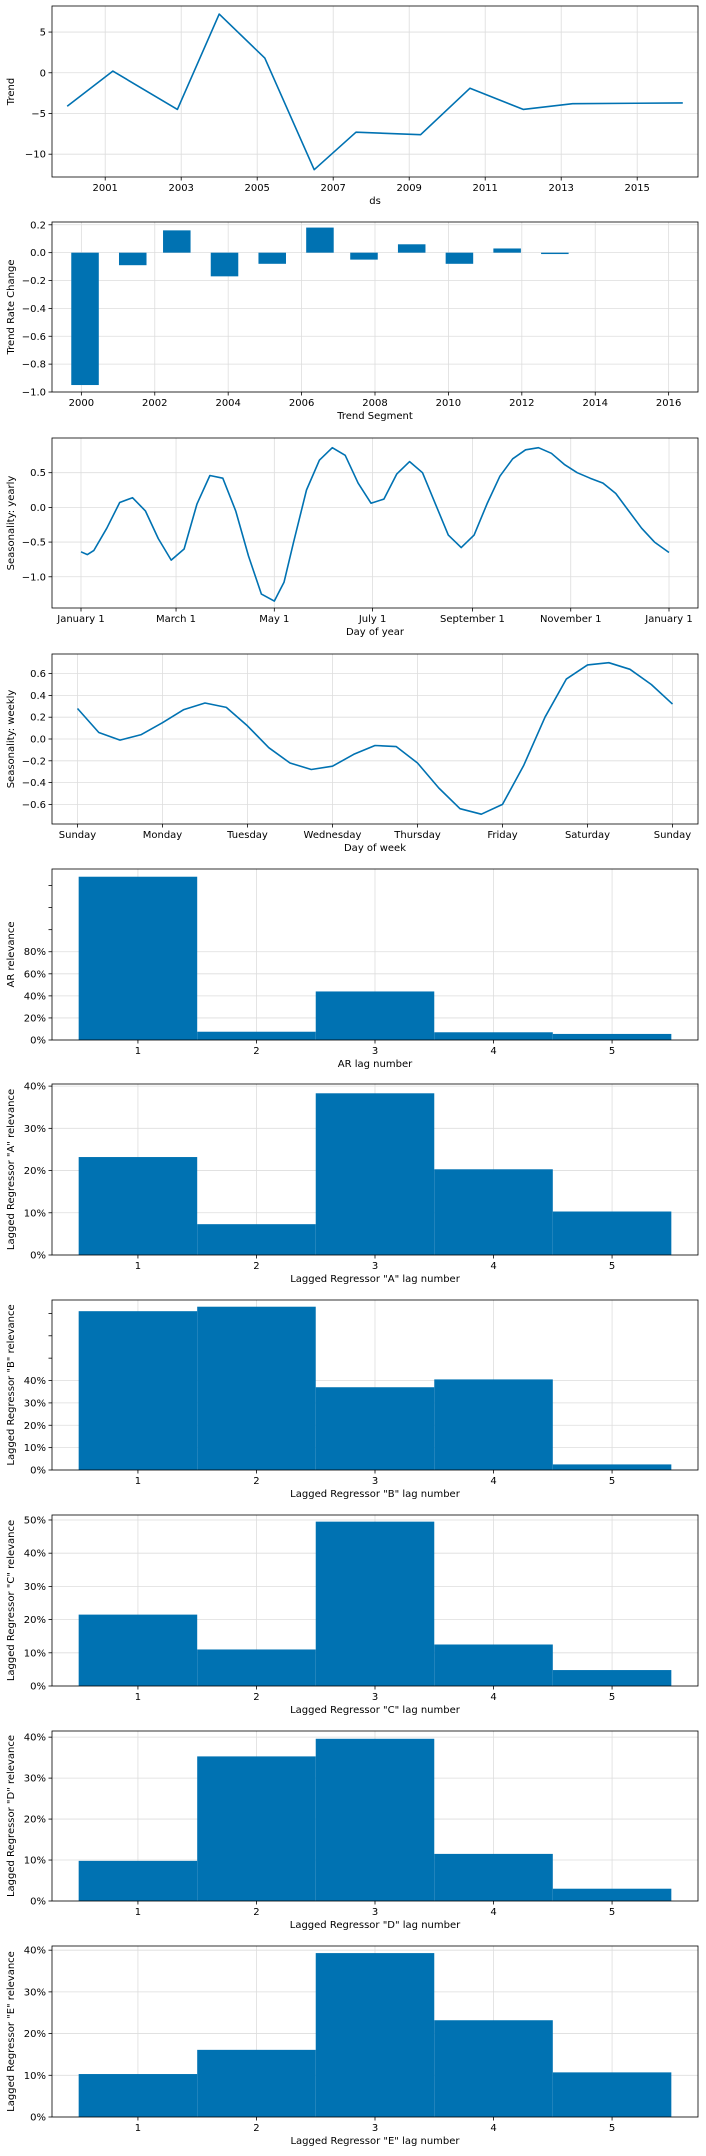 The image size is (706, 2156). Describe the element at coordinates (521, 403) in the screenshot. I see `x-tick-label: 2012` at that location.